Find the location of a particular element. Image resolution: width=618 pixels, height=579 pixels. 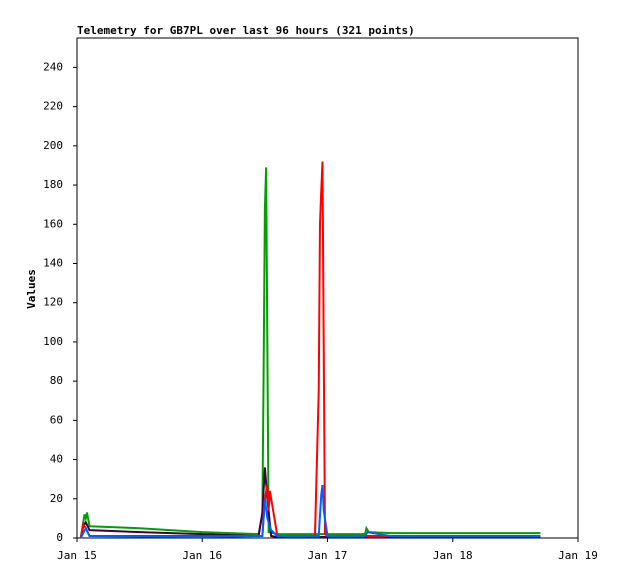

y-tick-label: 20 is located at coordinates (56, 498).